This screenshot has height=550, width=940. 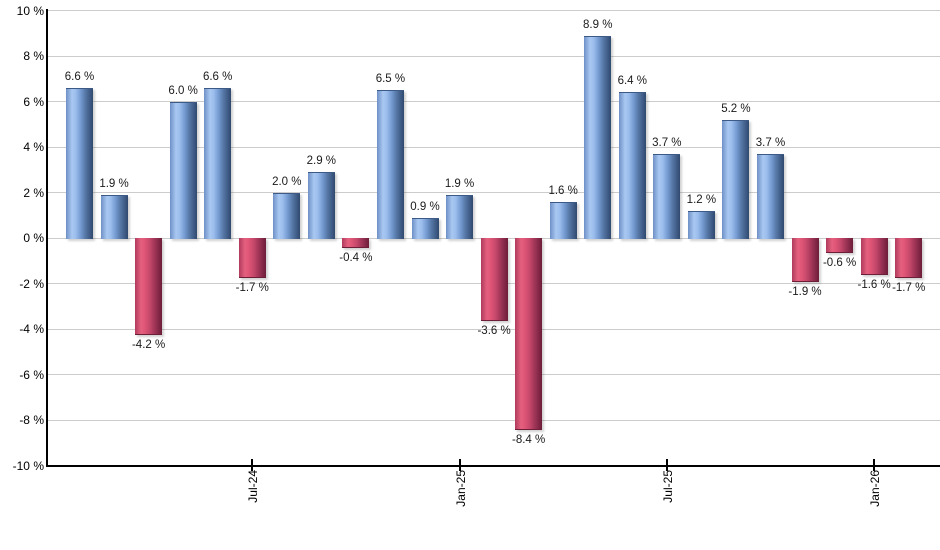 I want to click on x-axis-line, so click(x=493, y=466).